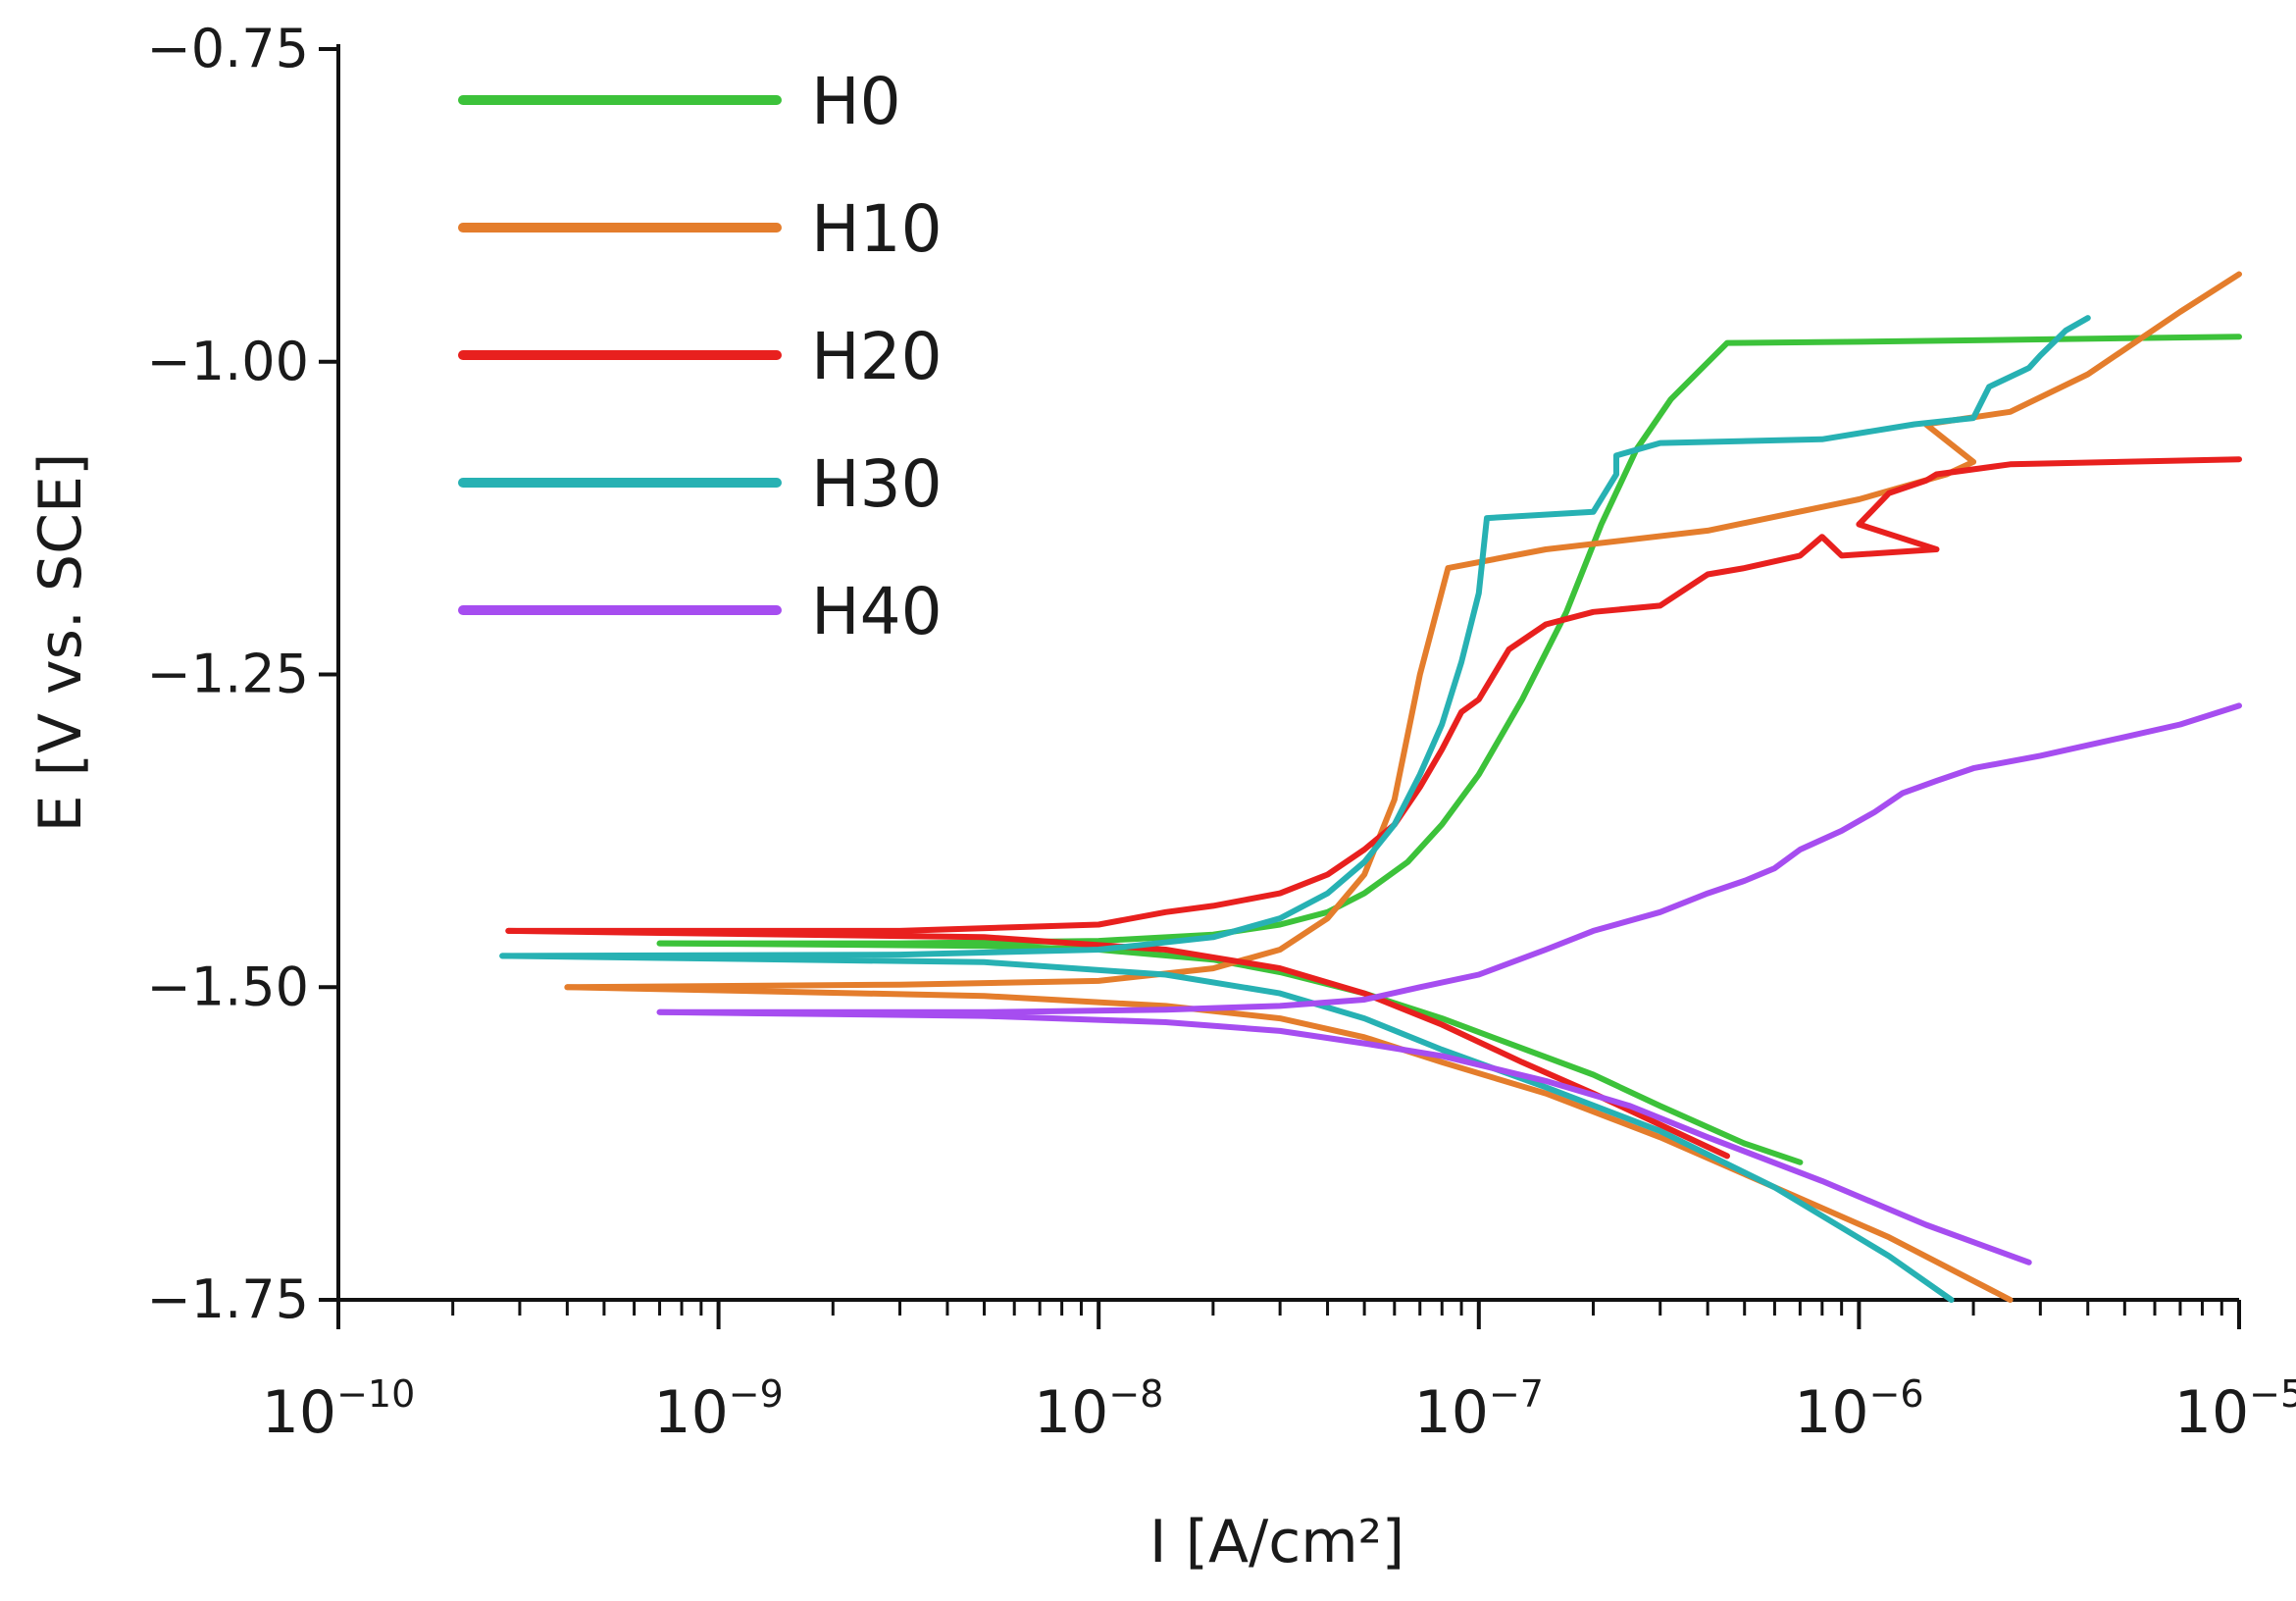 The height and width of the screenshot is (1601, 2296). Describe the element at coordinates (700, 356) in the screenshot. I see `legend: H0 H10 H20 H30 H40` at that location.